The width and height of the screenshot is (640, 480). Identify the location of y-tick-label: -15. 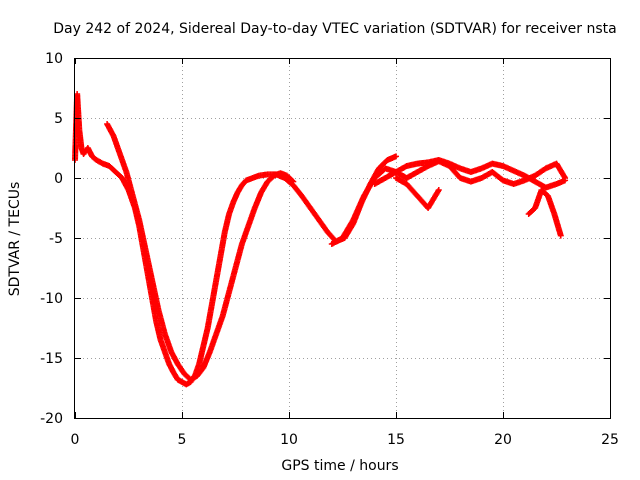
(51, 359).